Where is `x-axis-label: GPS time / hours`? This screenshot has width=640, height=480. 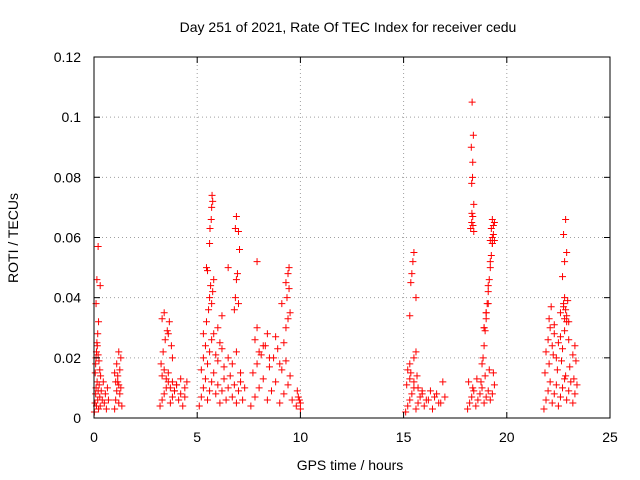 x-axis-label: GPS time / hours is located at coordinates (350, 465).